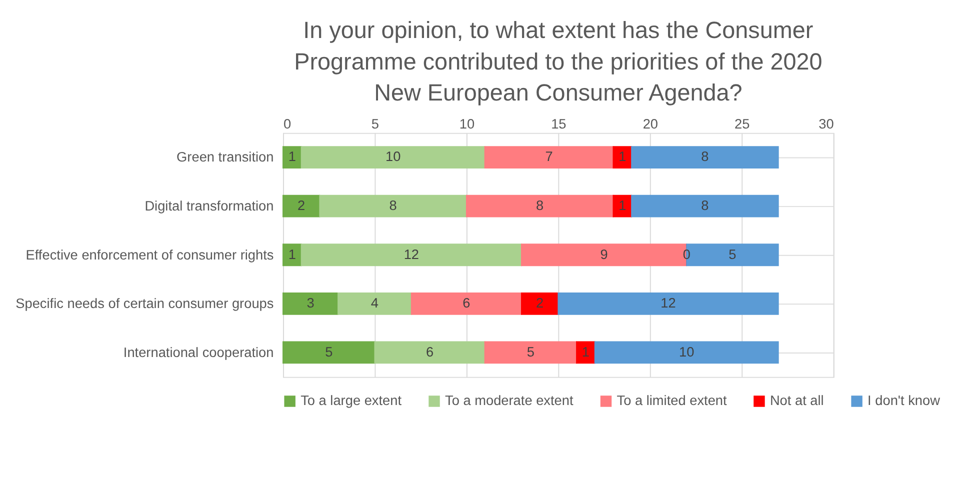 The width and height of the screenshot is (970, 486). What do you see at coordinates (826, 124) in the screenshot?
I see `x-tick-label: 30` at bounding box center [826, 124].